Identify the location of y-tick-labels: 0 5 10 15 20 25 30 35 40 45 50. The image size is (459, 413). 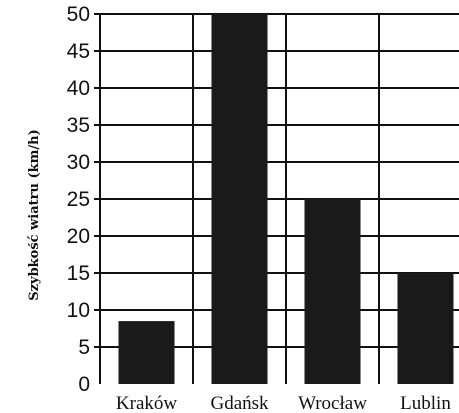
(78, 199).